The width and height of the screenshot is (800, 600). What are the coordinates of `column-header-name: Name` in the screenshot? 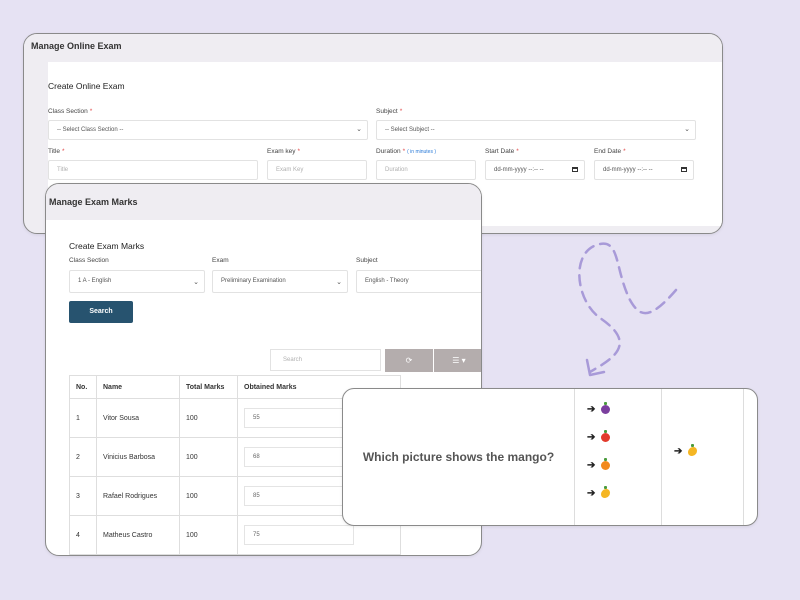 It's located at (138, 387).